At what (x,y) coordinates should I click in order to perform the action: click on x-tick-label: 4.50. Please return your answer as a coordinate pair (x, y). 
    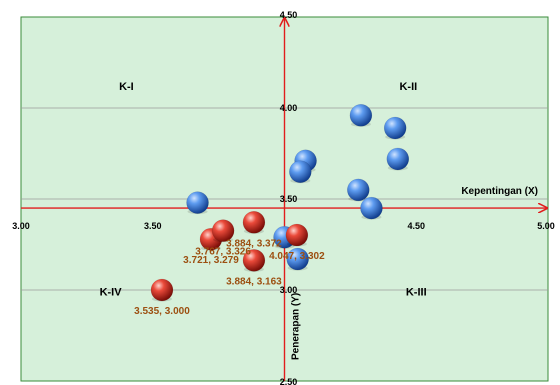
    Looking at the image, I should click on (416, 226).